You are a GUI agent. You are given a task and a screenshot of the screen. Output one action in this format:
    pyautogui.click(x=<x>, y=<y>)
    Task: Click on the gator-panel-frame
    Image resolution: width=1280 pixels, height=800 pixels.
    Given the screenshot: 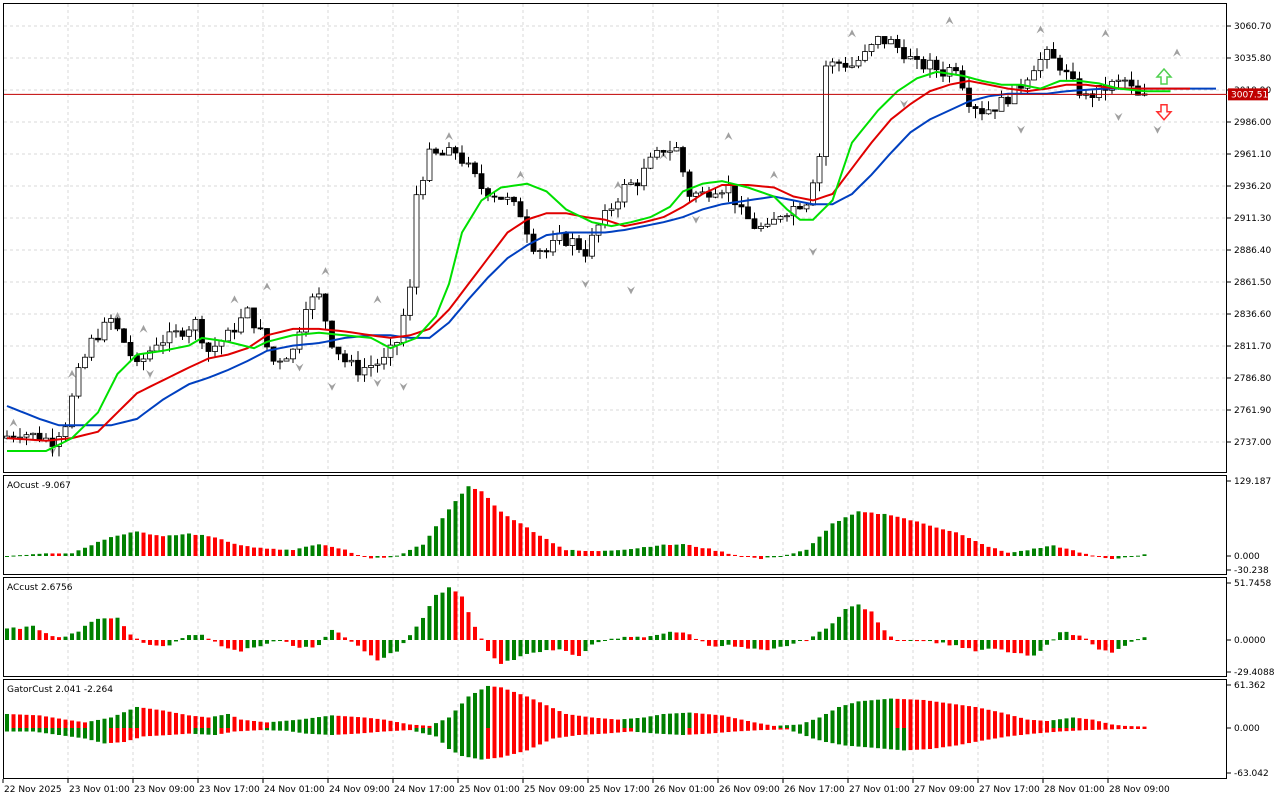 What is the action you would take?
    pyautogui.click(x=615, y=729)
    